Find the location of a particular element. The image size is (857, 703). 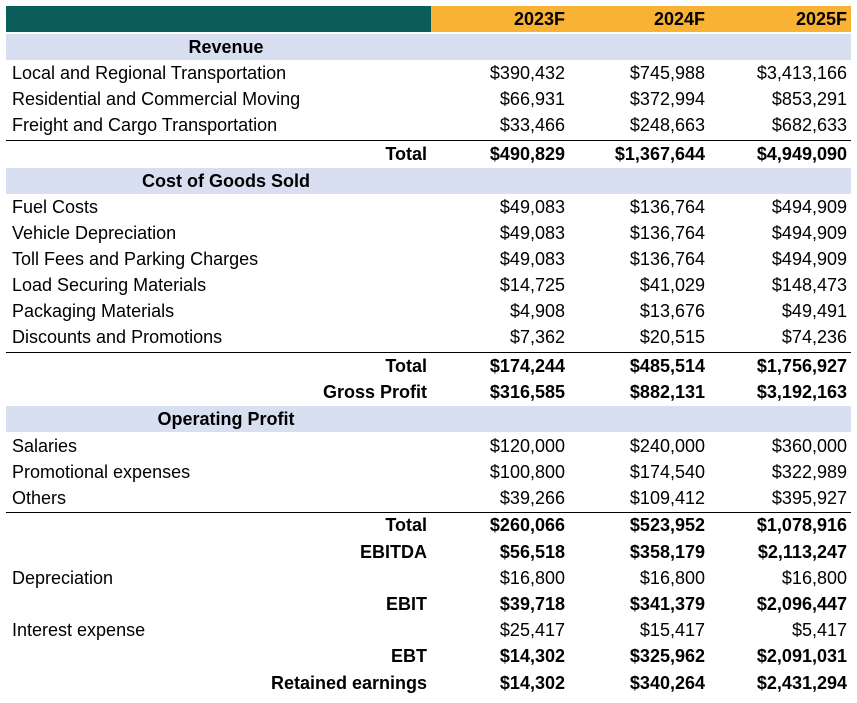

row-label: Vehicle Depreciation is located at coordinates (94, 233).